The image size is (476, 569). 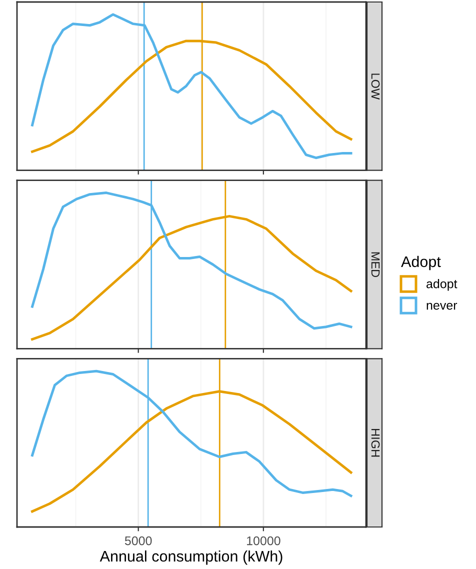 I want to click on x-tick-label: 10000, so click(x=263, y=541).